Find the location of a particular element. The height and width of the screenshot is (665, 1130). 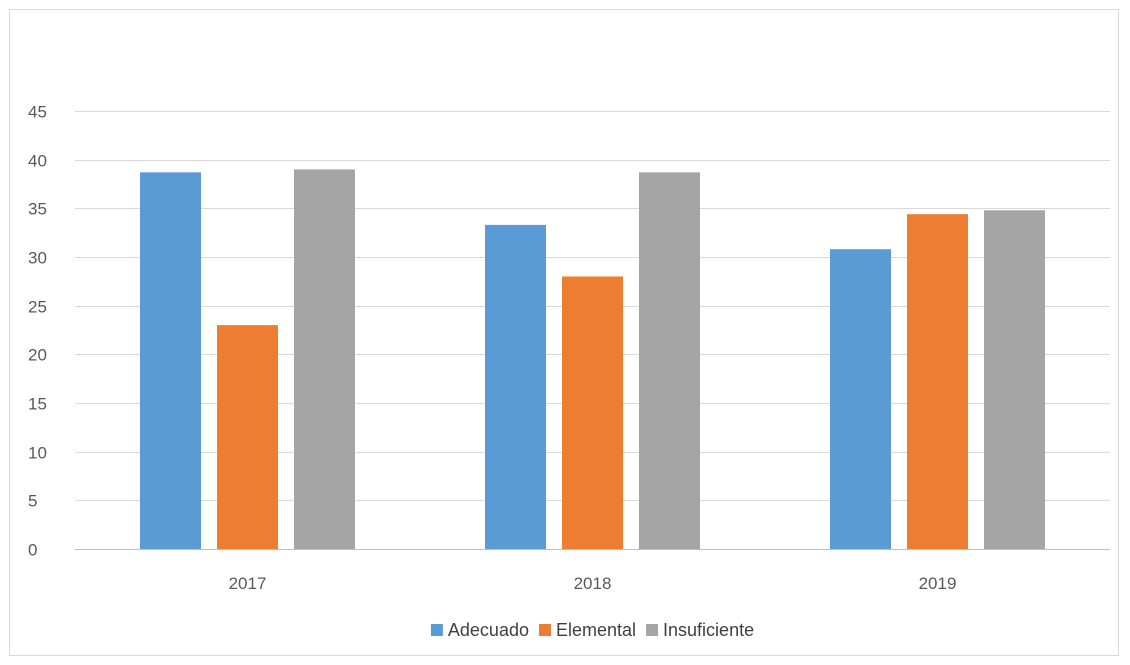

legend-item-adecuado: Adecuado is located at coordinates (479, 630).